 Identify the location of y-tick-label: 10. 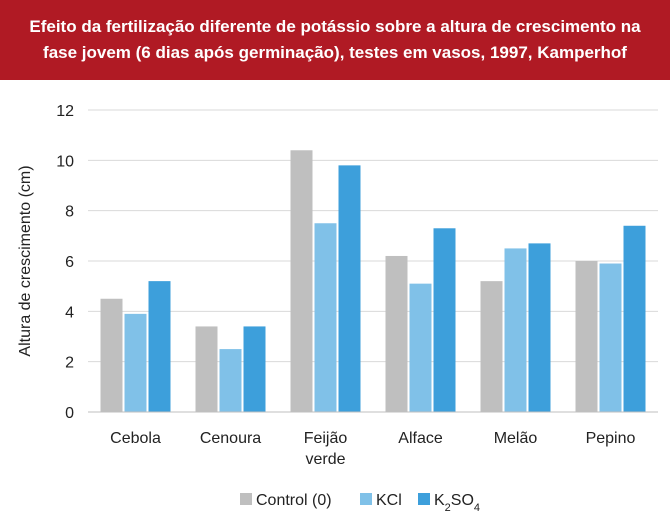
(65, 161).